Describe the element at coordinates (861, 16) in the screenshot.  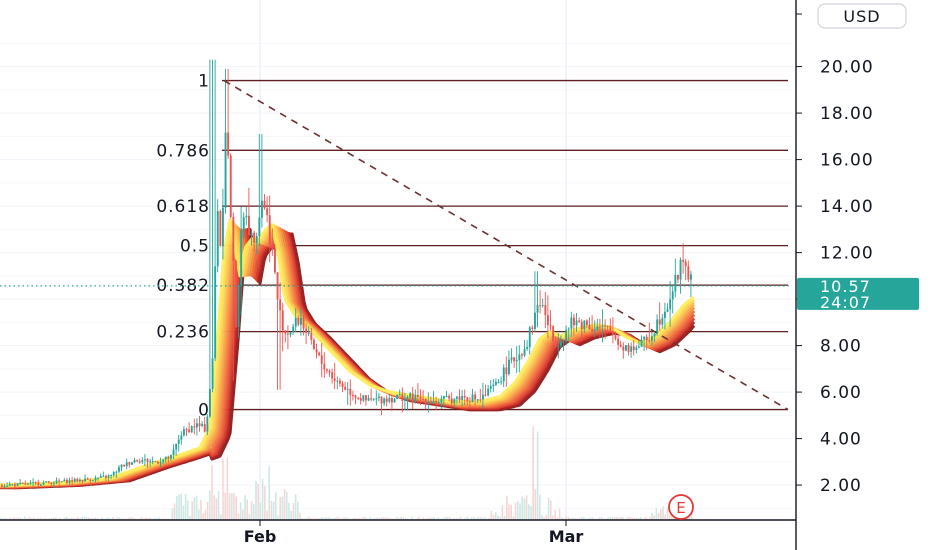
I see `currency-label: USD` at that location.